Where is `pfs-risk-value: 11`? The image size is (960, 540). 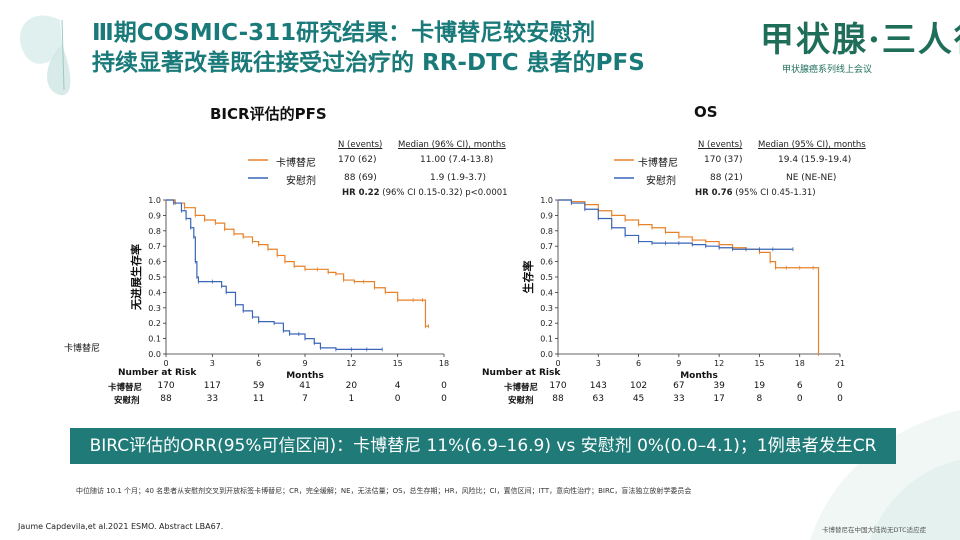
pfs-risk-value: 11 is located at coordinates (258, 399).